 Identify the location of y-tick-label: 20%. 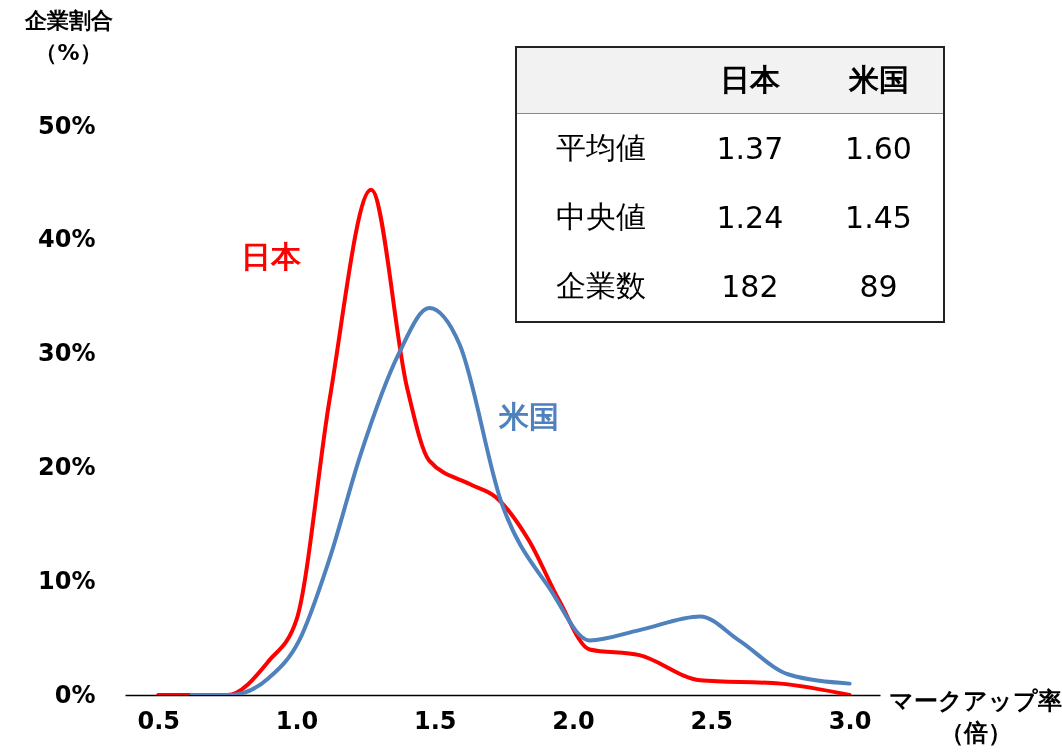
(67, 466).